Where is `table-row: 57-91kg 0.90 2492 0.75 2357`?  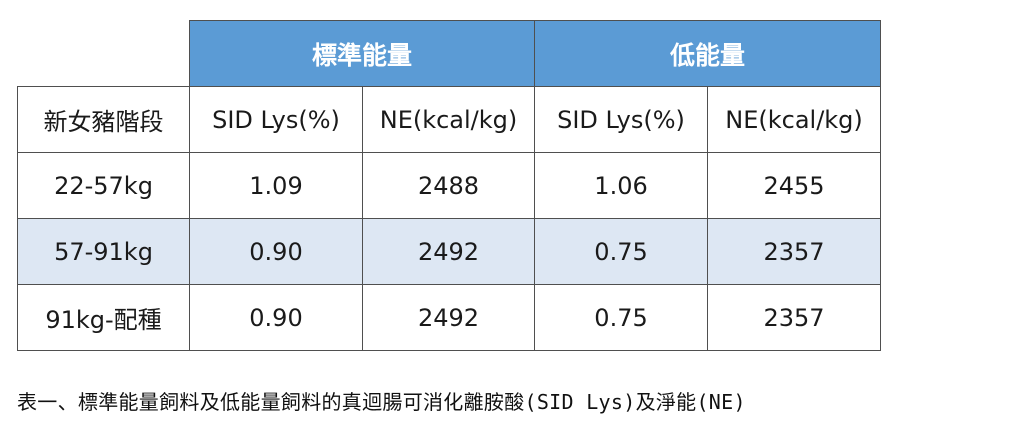
table-row: 57-91kg 0.90 2492 0.75 2357 is located at coordinates (449, 251).